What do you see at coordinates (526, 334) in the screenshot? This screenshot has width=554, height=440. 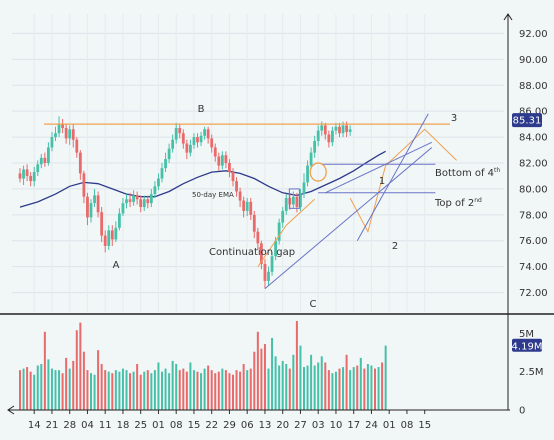 I see `volume-tick-label: 5M` at bounding box center [526, 334].